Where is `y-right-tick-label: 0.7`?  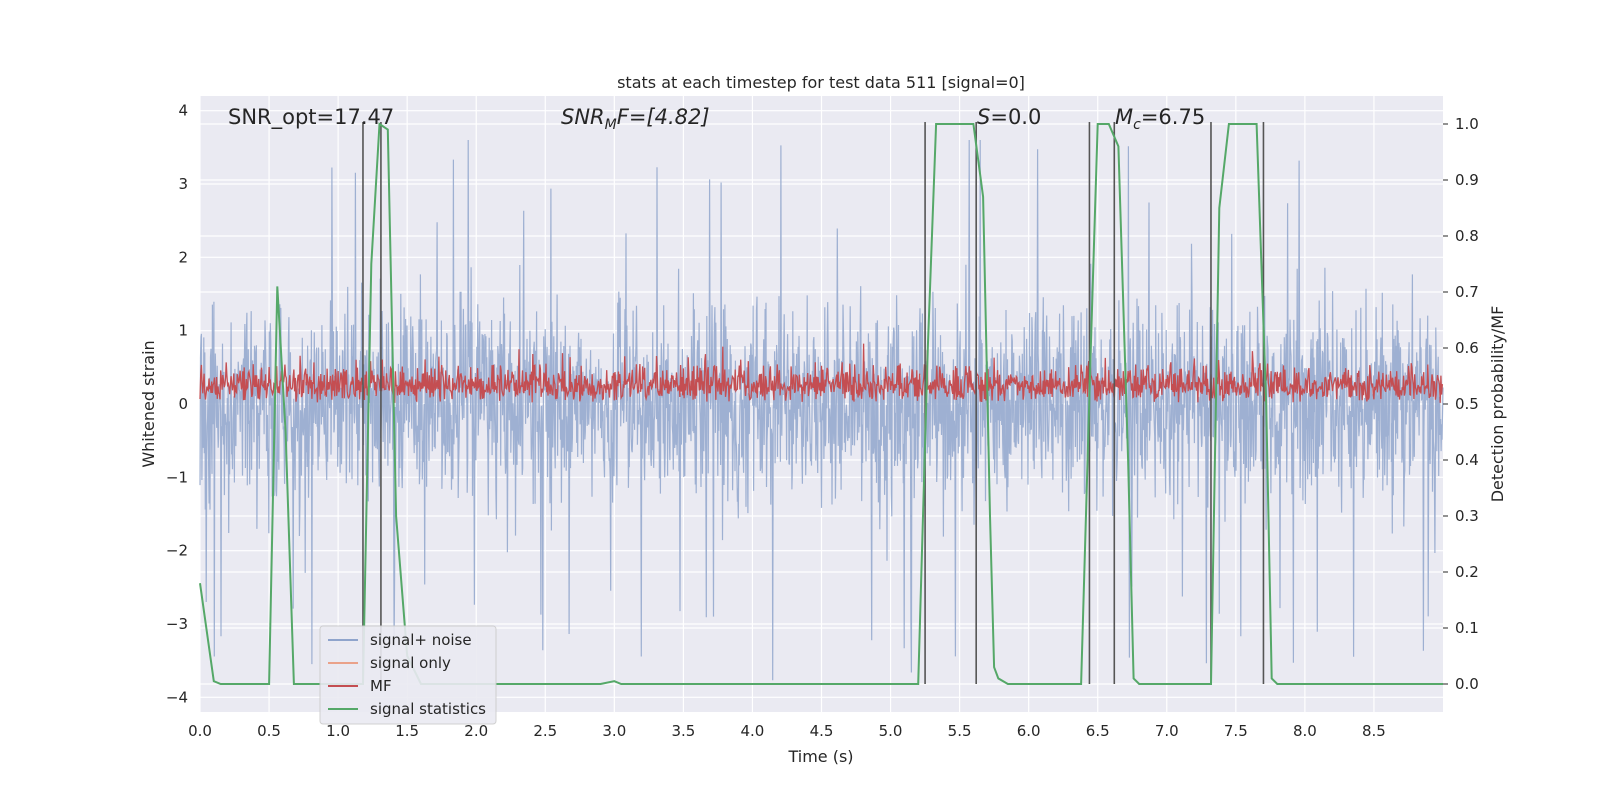 y-right-tick-label: 0.7 is located at coordinates (1467, 292).